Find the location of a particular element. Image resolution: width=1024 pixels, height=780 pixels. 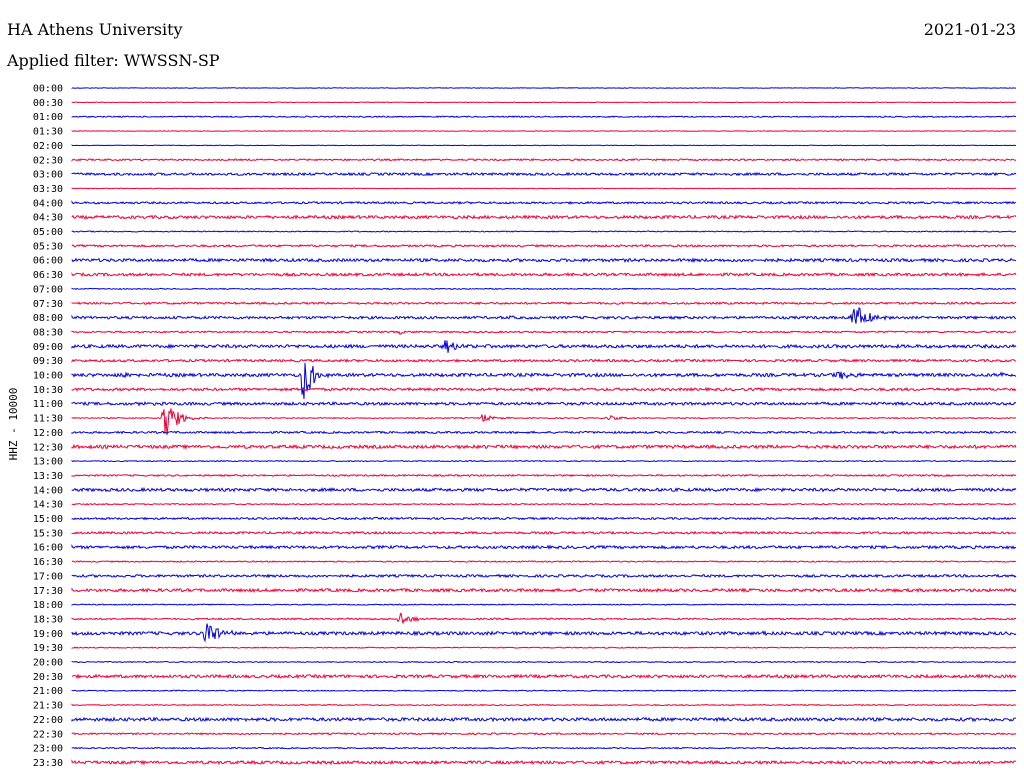

time-tick-label: 05:00 is located at coordinates (48, 232).